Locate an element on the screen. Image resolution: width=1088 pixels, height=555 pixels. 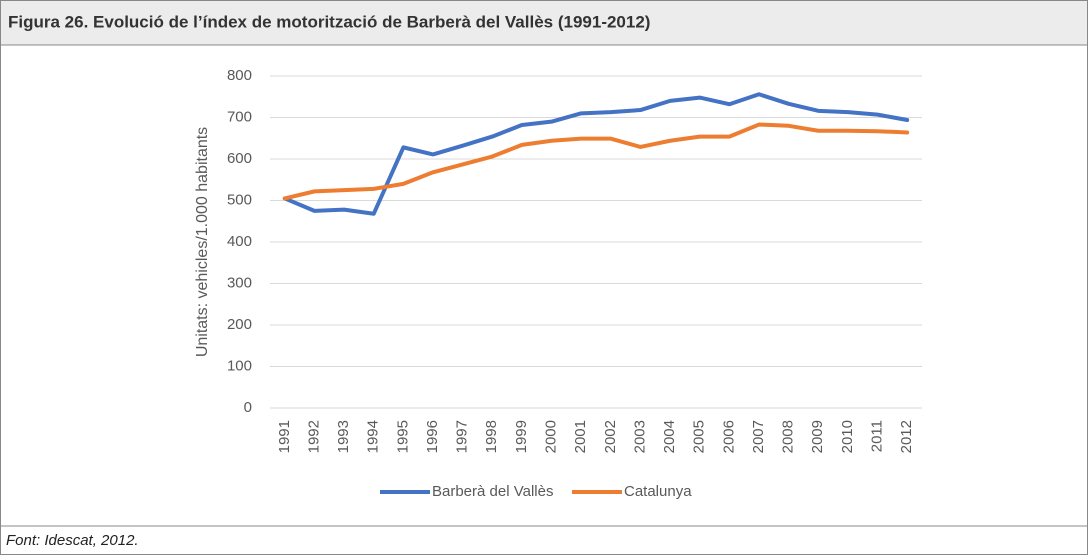
x-tick-label: 1992 is located at coordinates (313, 436).